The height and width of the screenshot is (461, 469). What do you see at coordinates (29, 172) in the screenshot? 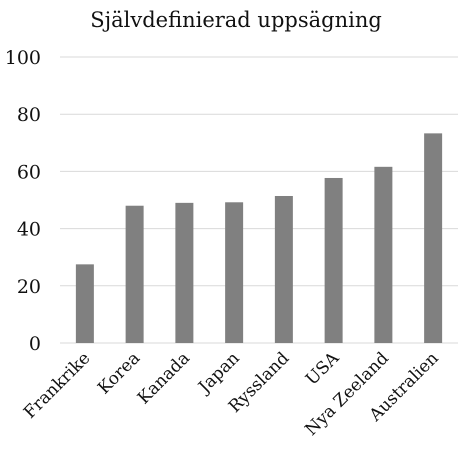
I see `y-tick-label: 60` at bounding box center [29, 172].